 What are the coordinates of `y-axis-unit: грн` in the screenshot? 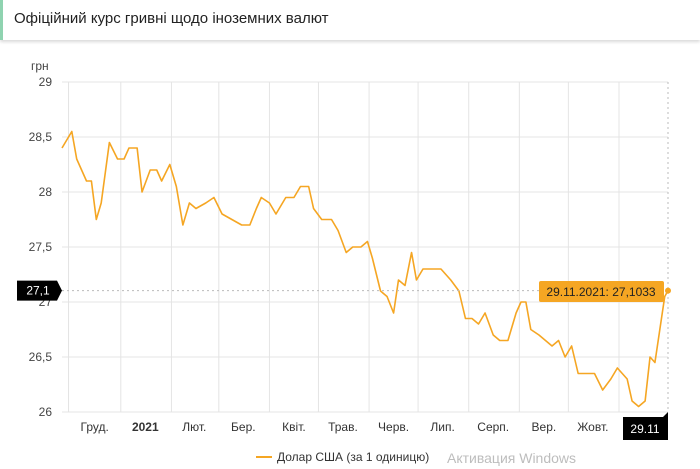 It's located at (40, 66).